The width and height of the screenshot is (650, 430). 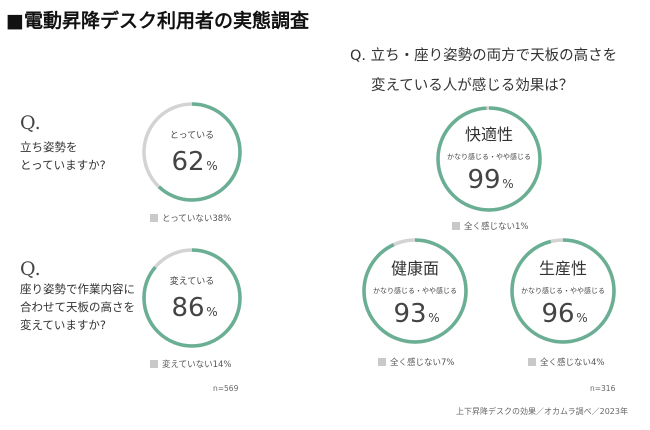 What do you see at coordinates (483, 180) in the screenshot?
I see `donut-percent-value: 99` at bounding box center [483, 180].